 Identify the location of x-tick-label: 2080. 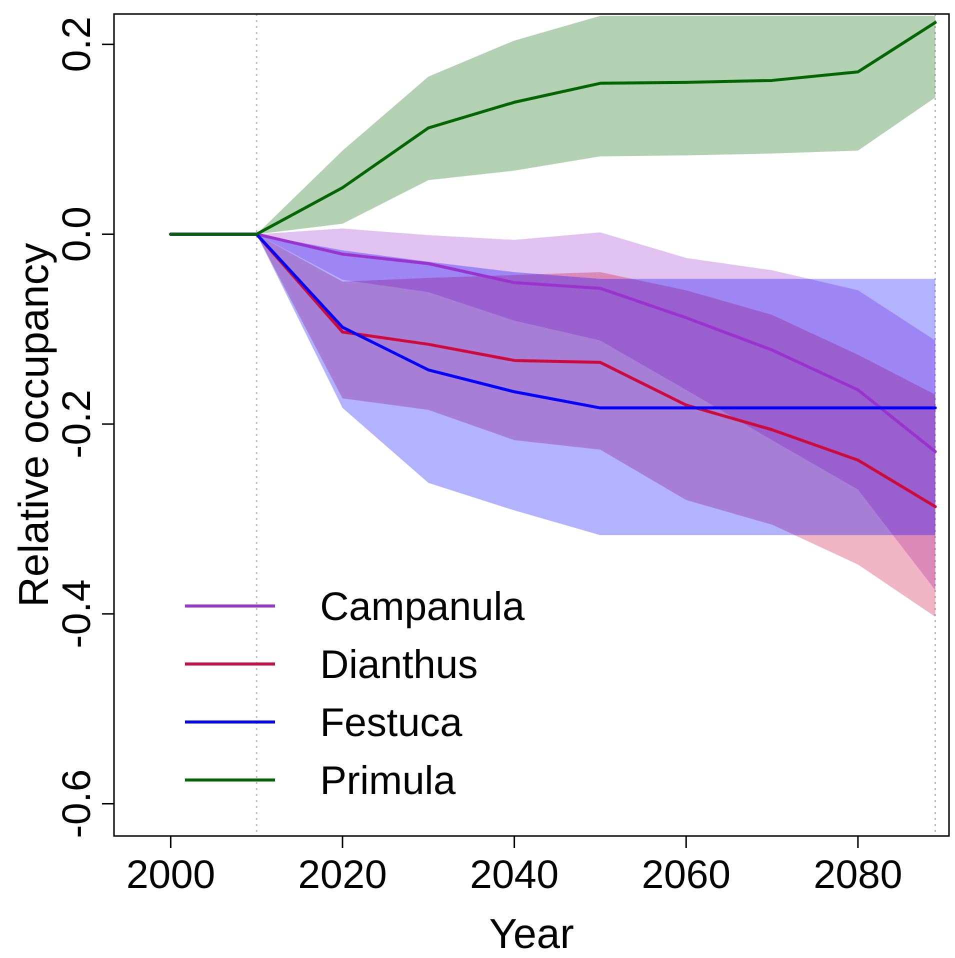
(857, 875).